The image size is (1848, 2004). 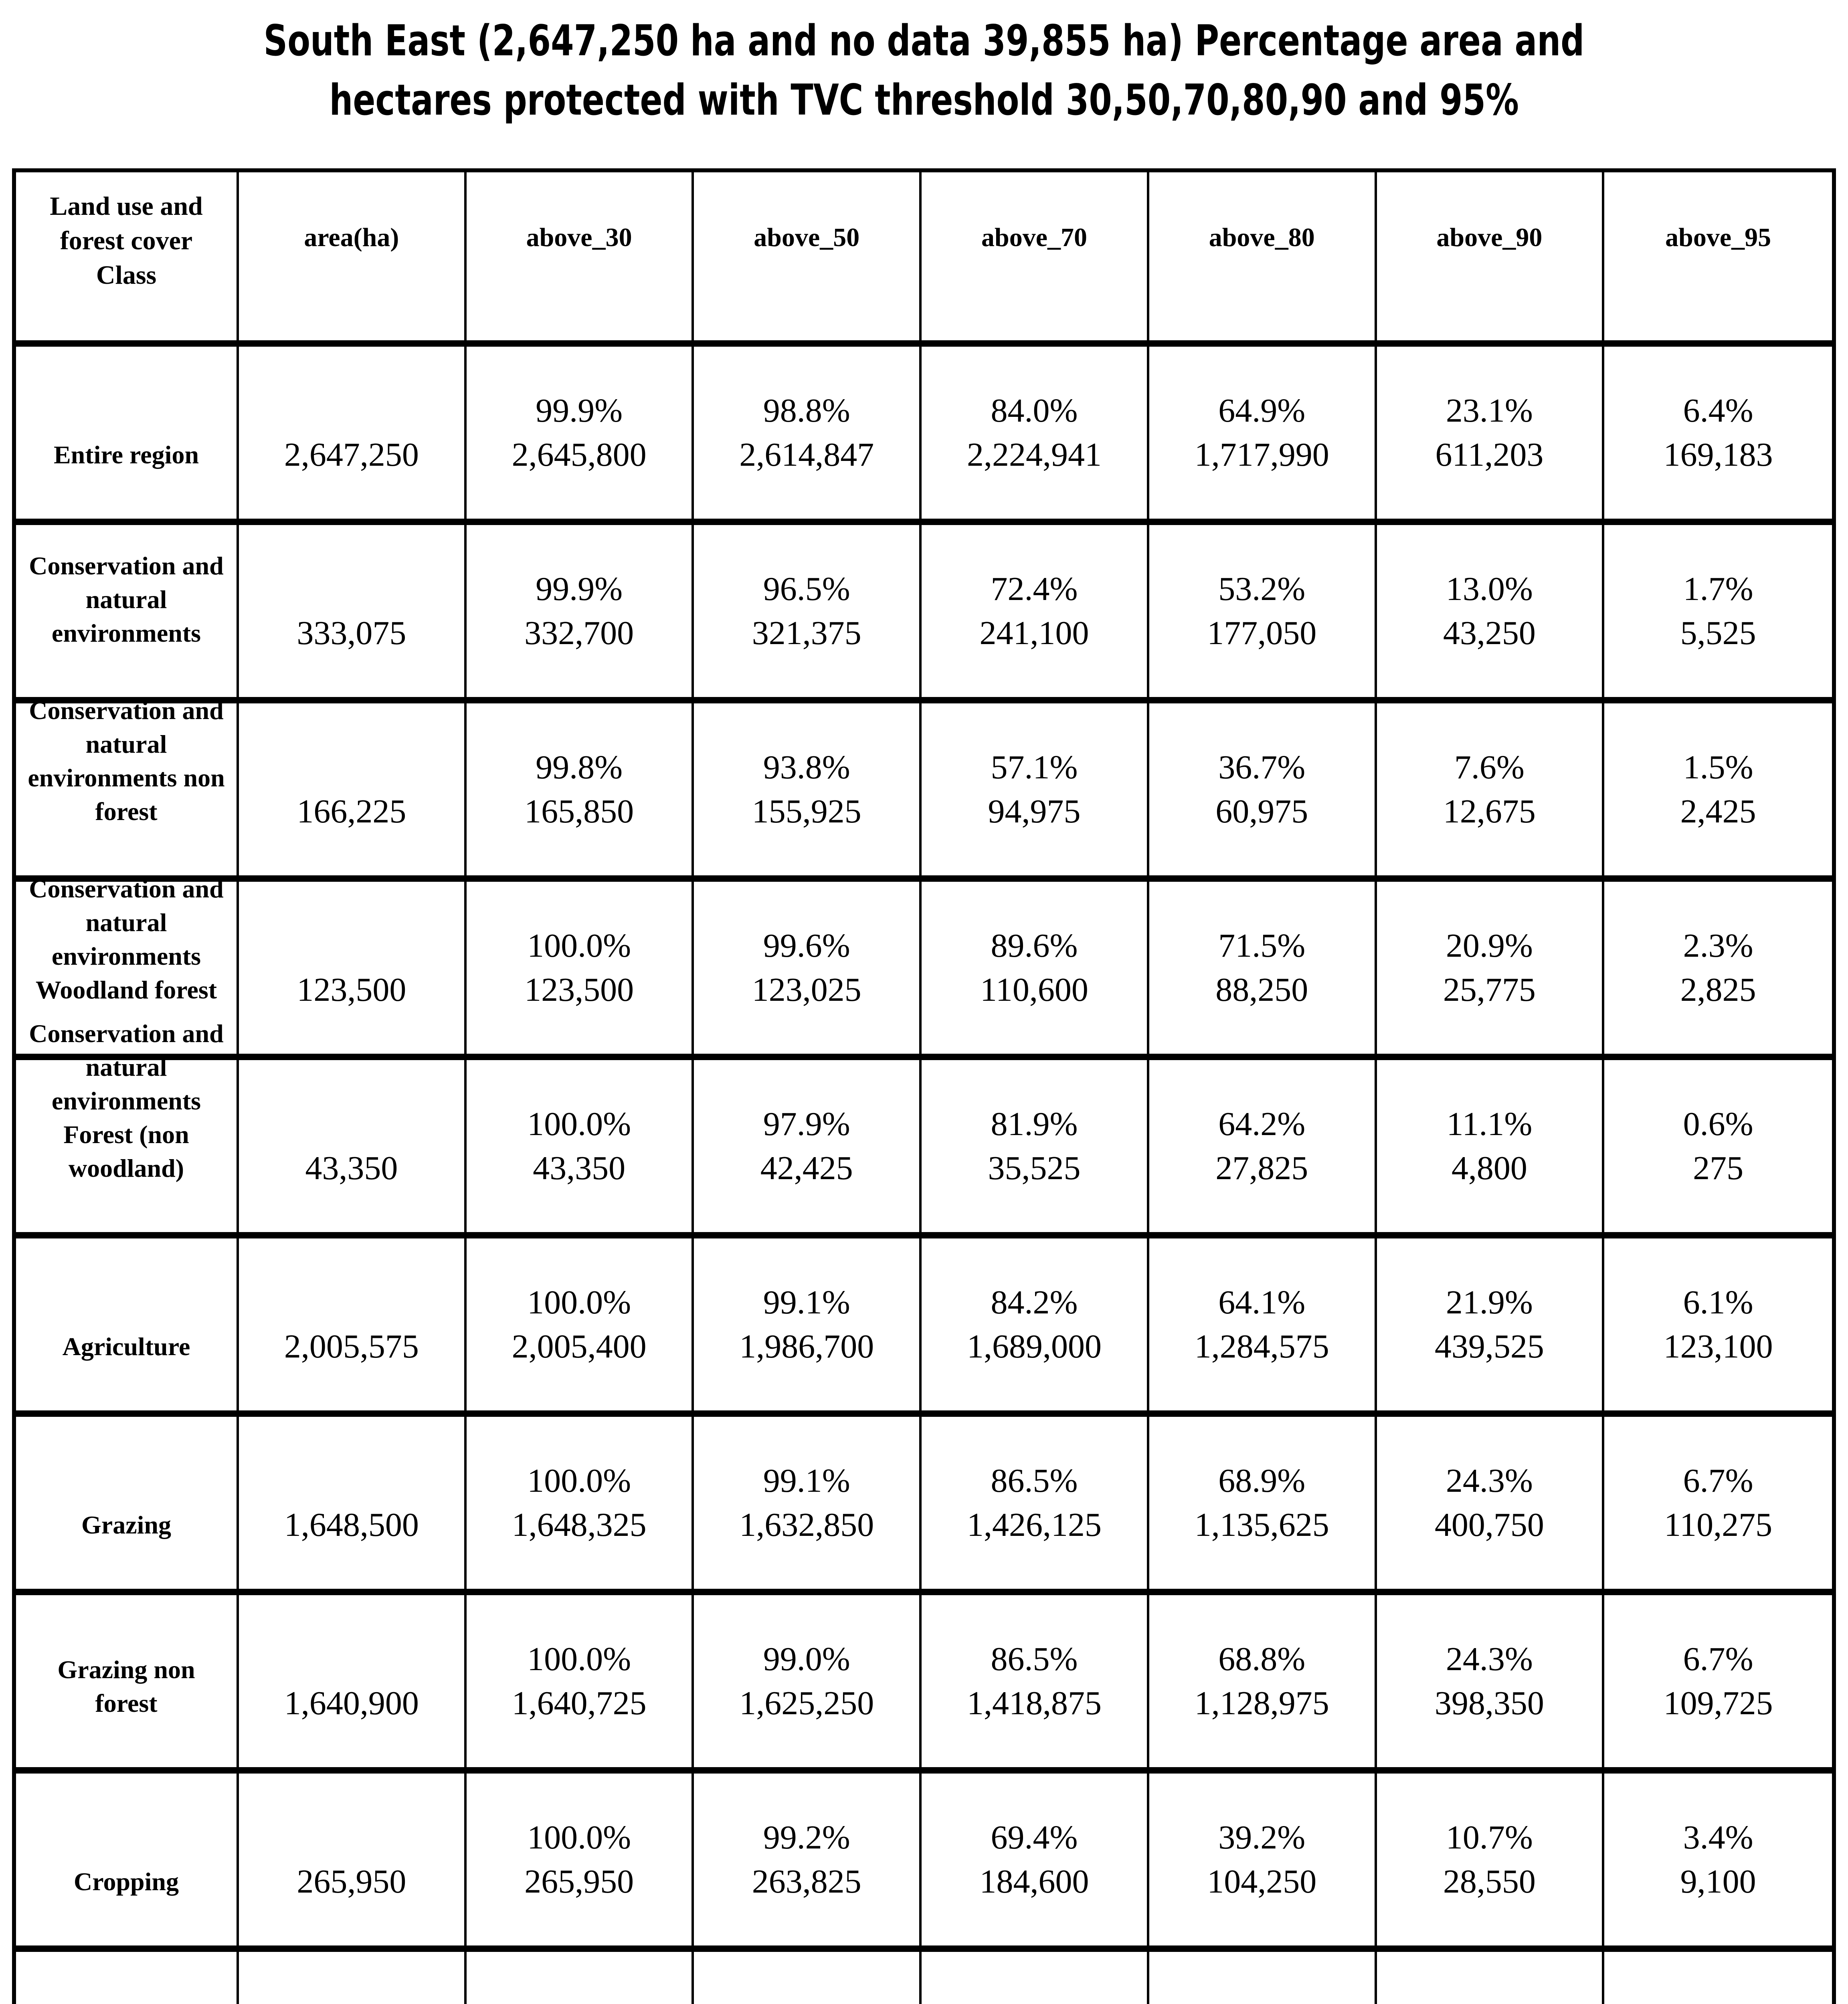 What do you see at coordinates (1262, 237) in the screenshot?
I see `header-label-threshold: above_80` at bounding box center [1262, 237].